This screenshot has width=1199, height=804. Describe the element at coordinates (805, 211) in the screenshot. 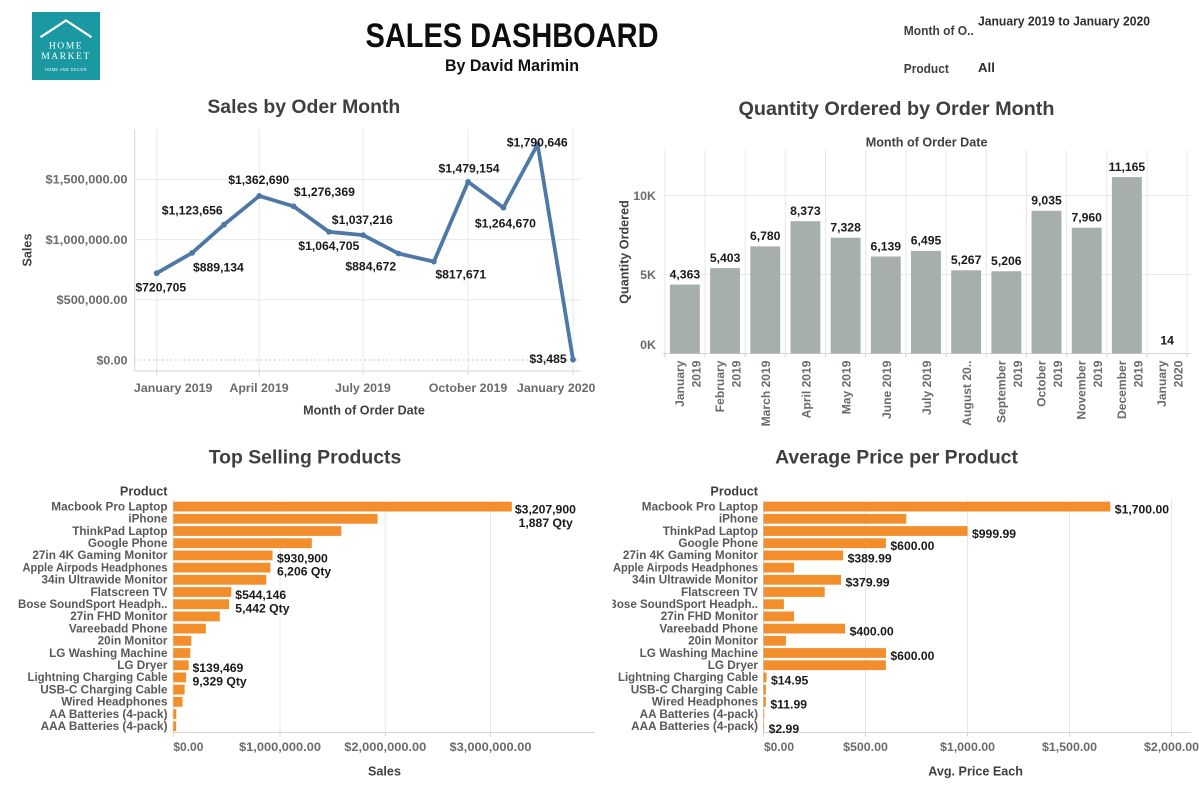

I see `svg-text: 8,373` at that location.